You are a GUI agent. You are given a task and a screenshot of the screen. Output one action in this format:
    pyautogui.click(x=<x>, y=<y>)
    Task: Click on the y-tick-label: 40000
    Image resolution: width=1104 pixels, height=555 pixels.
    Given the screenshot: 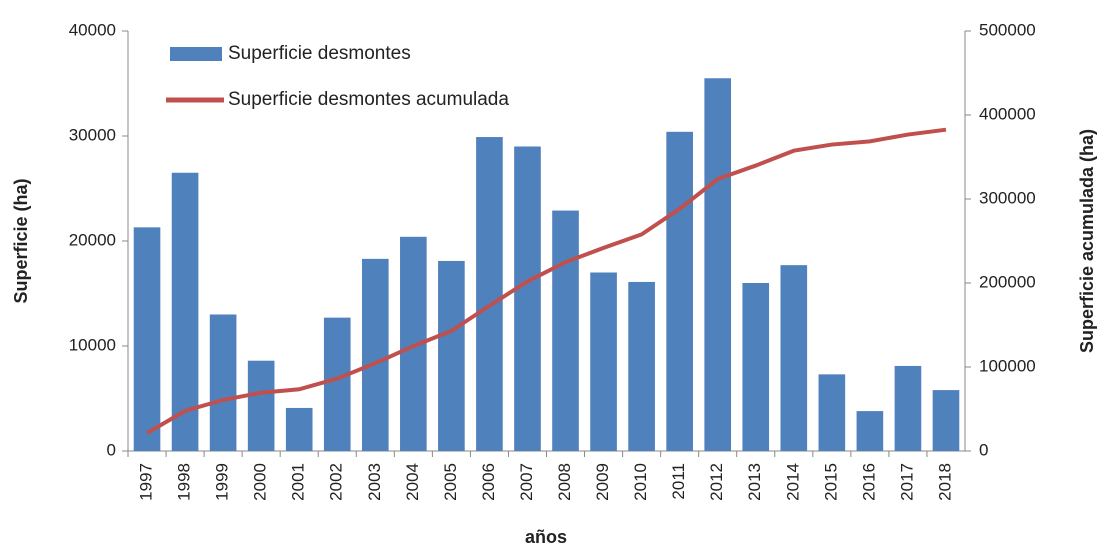 What is the action you would take?
    pyautogui.click(x=92, y=29)
    